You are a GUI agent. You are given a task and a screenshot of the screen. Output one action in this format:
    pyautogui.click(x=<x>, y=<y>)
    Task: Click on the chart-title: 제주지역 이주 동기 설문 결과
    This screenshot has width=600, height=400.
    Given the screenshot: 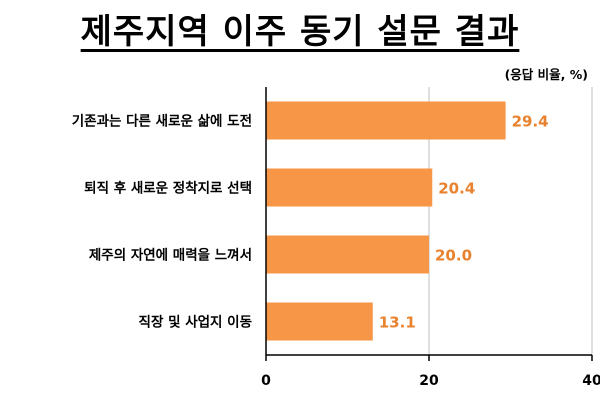 What is the action you would take?
    pyautogui.click(x=300, y=32)
    